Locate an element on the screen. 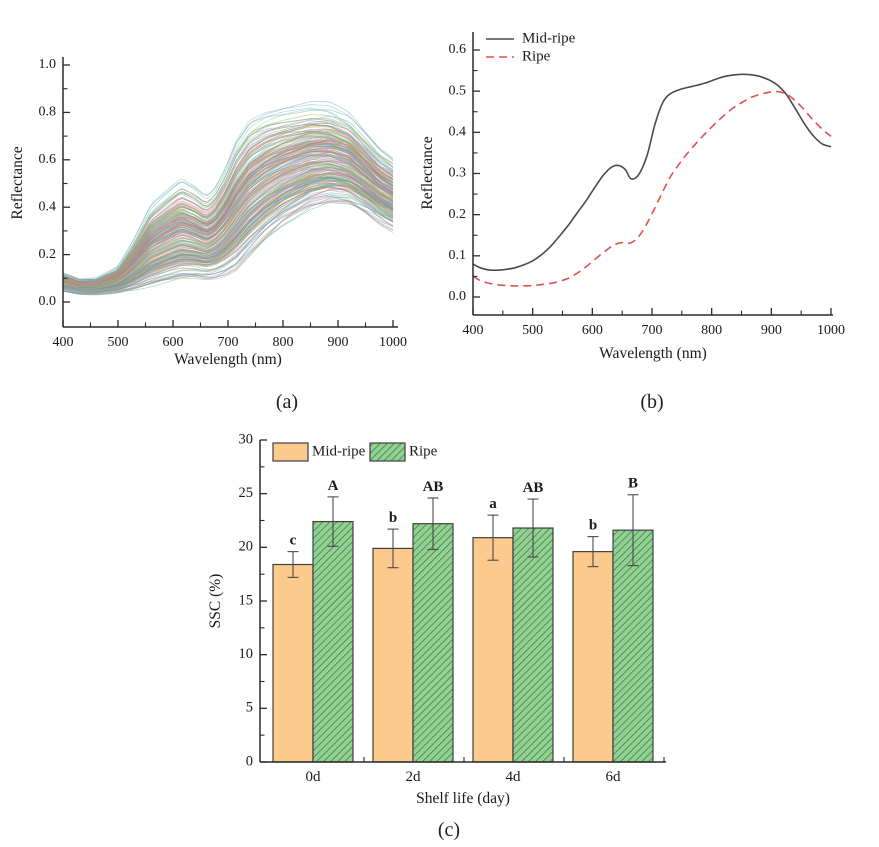 The image size is (879, 847). y-tick-label: 0.5 is located at coordinates (458, 90).